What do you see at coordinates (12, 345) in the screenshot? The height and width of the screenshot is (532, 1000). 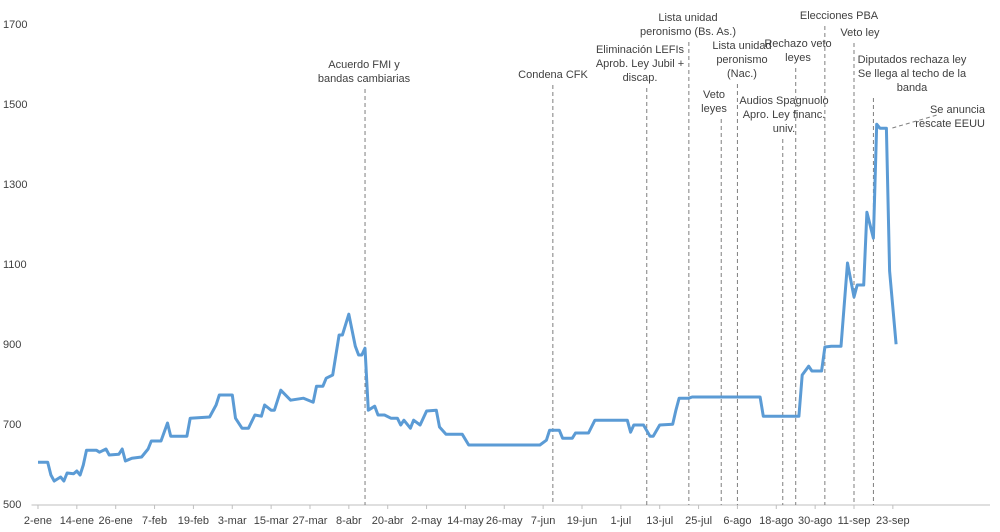 I see `y-tick-label: 900` at bounding box center [12, 345].